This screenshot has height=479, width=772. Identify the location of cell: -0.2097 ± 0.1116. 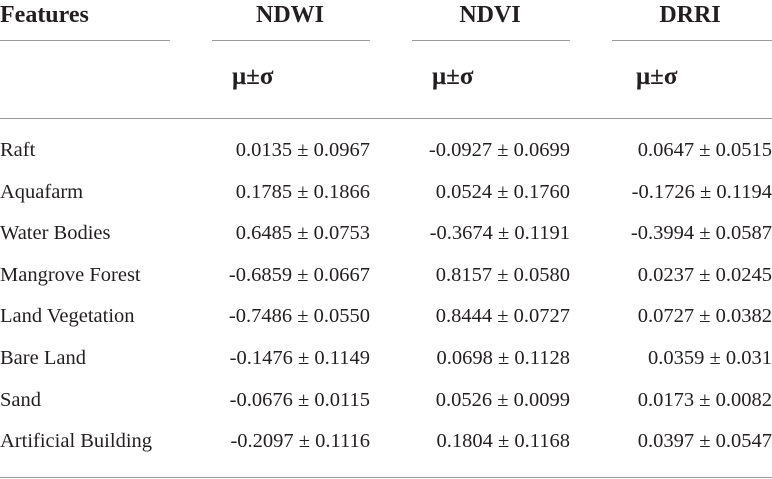
(300, 441).